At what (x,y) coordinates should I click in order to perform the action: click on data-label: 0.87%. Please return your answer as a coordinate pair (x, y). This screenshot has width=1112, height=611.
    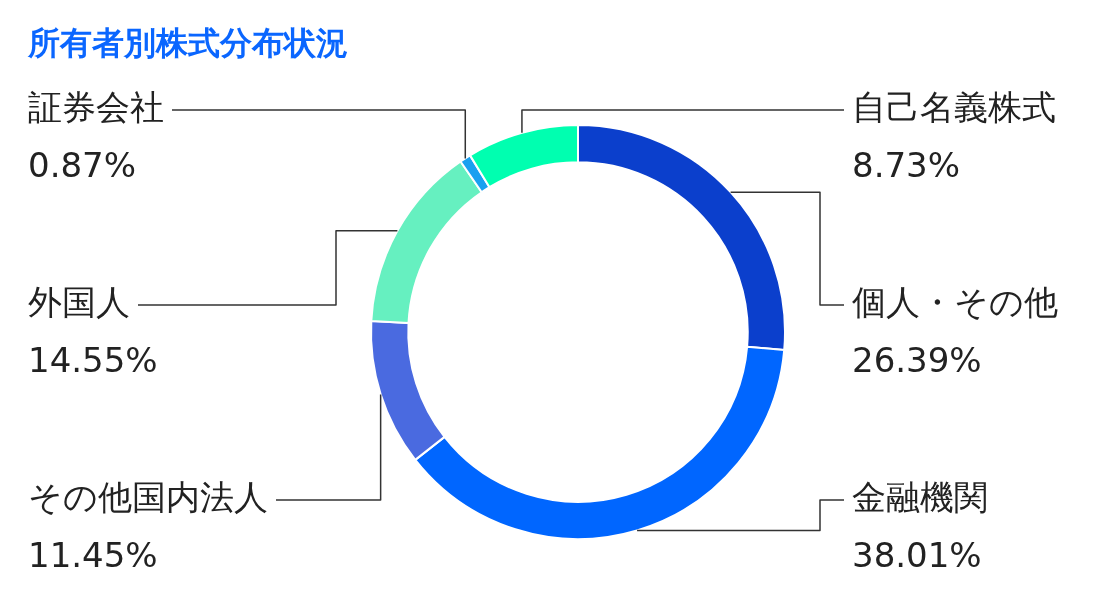
    Looking at the image, I should click on (82, 164).